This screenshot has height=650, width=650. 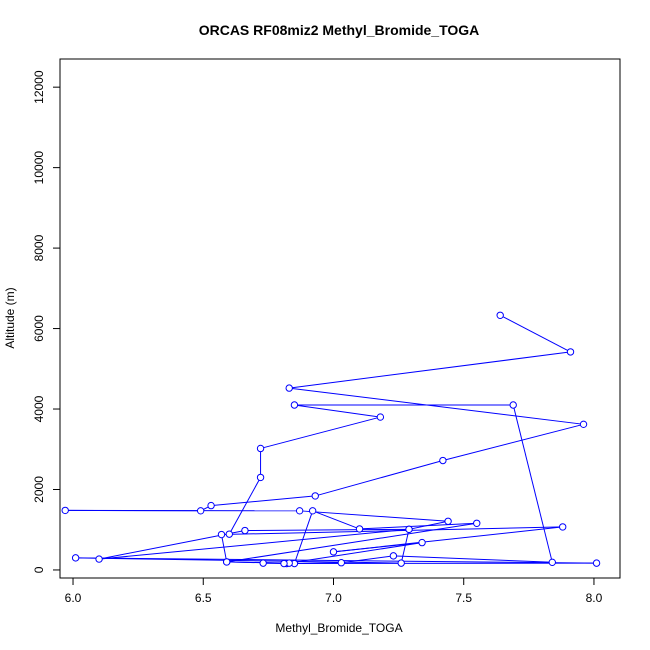 I want to click on y-tick-label: 10000, so click(x=39, y=168).